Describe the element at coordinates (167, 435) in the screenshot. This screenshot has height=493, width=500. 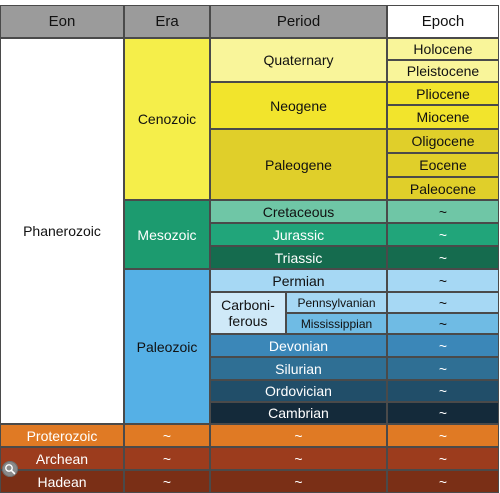
I see `era-proterozoic-placeholder: ~` at that location.